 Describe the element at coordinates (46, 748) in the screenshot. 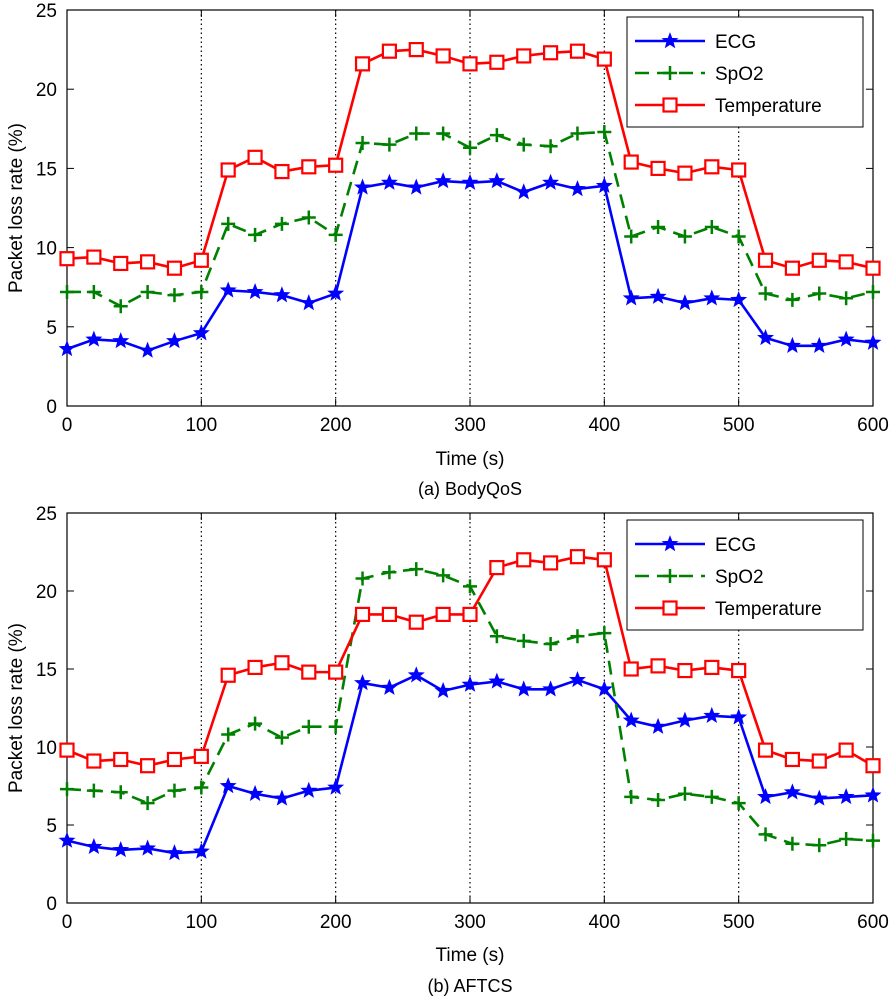

I see `y-tick-label-10: 10` at that location.